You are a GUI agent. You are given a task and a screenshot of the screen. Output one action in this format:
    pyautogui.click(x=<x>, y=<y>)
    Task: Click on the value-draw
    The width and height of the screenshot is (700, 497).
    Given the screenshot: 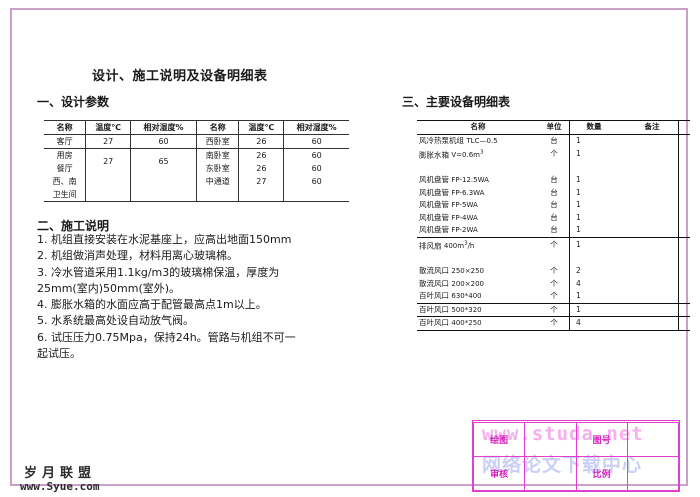 What is the action you would take?
    pyautogui.click(x=550, y=439)
    